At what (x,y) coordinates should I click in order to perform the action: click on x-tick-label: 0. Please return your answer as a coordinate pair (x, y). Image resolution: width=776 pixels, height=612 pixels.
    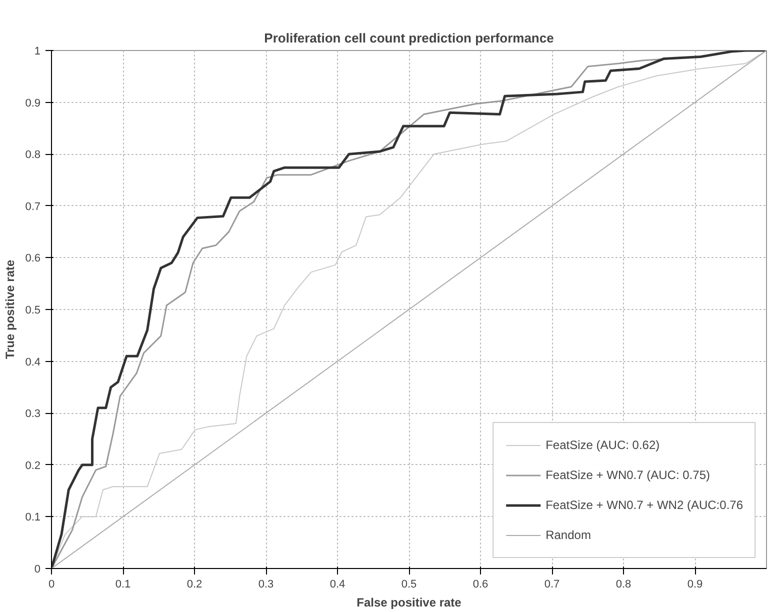
    Looking at the image, I should click on (51, 584).